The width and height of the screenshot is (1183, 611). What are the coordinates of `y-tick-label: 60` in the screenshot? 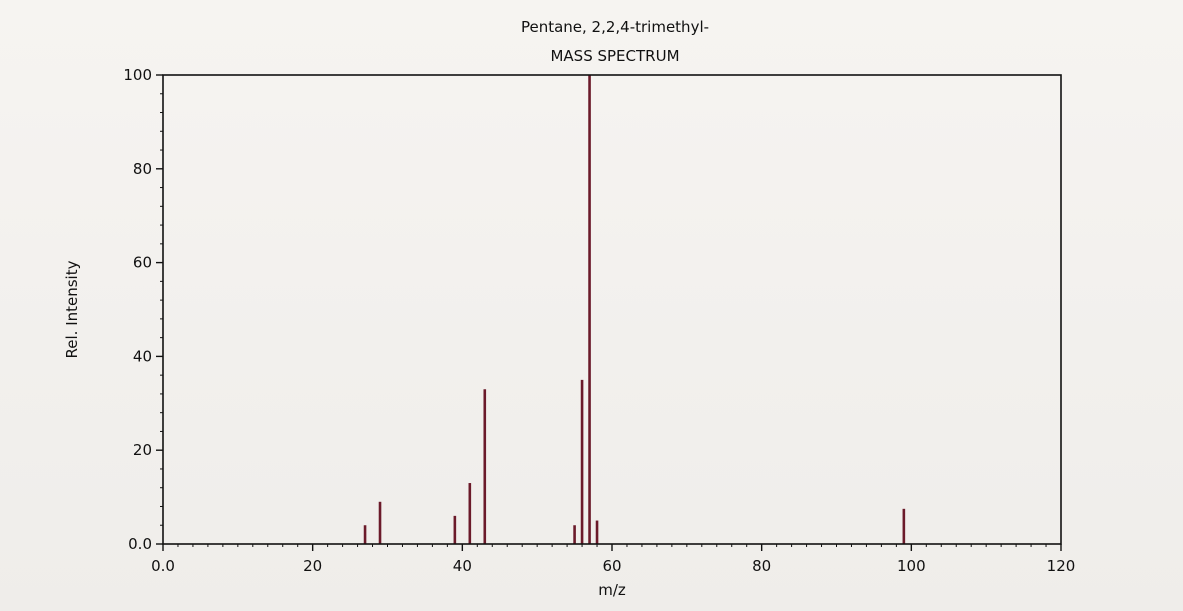 It's located at (142, 263).